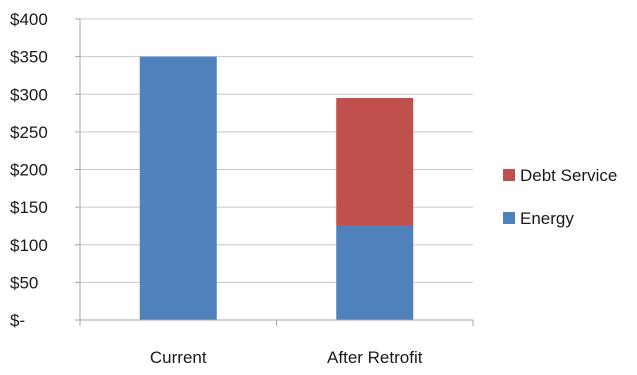 Image resolution: width=637 pixels, height=375 pixels. What do you see at coordinates (29, 207) in the screenshot?
I see `y-tick-label-150: $150` at bounding box center [29, 207].